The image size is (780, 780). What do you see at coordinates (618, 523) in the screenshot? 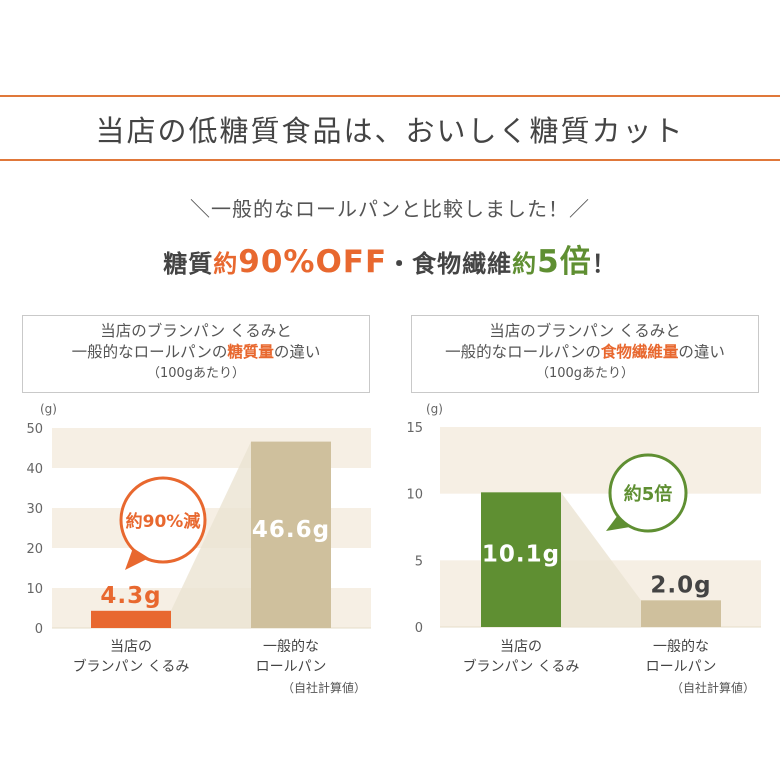
I see `right-callout-tail` at bounding box center [618, 523].